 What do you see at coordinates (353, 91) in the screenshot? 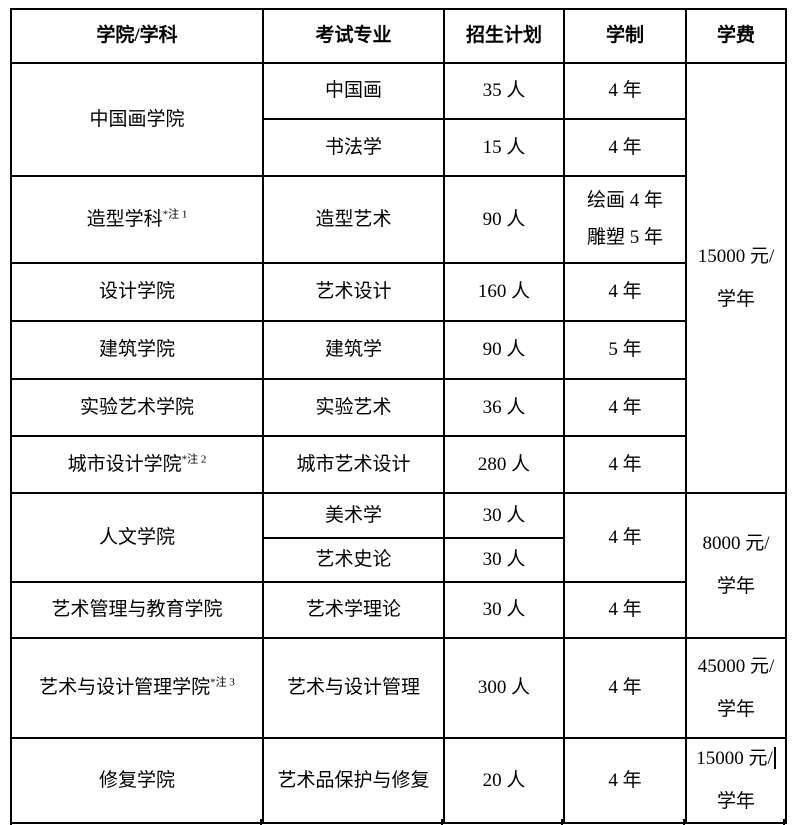
I see `major-cell: 中国画` at bounding box center [353, 91].